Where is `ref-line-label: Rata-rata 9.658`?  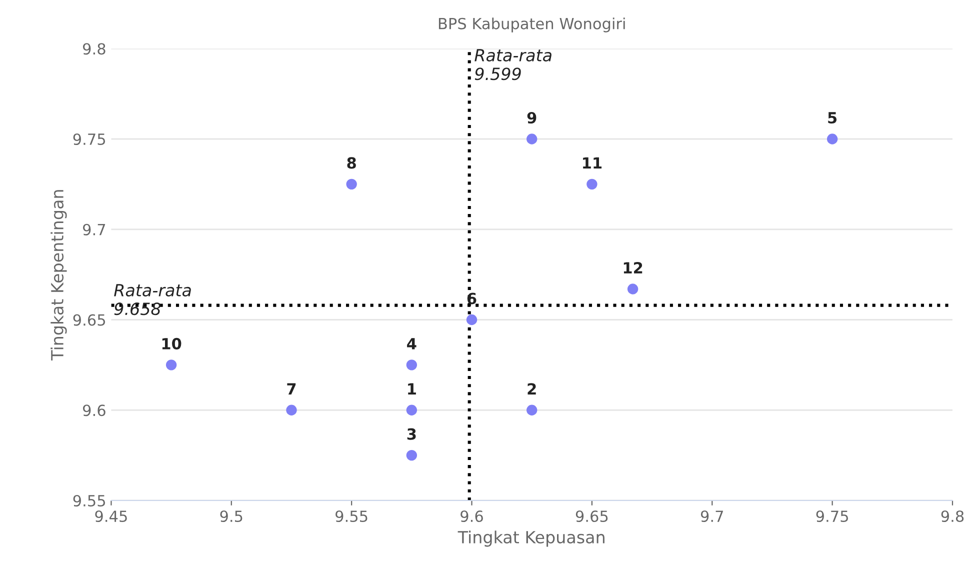 ref-line-label: Rata-rata 9.658 is located at coordinates (152, 300).